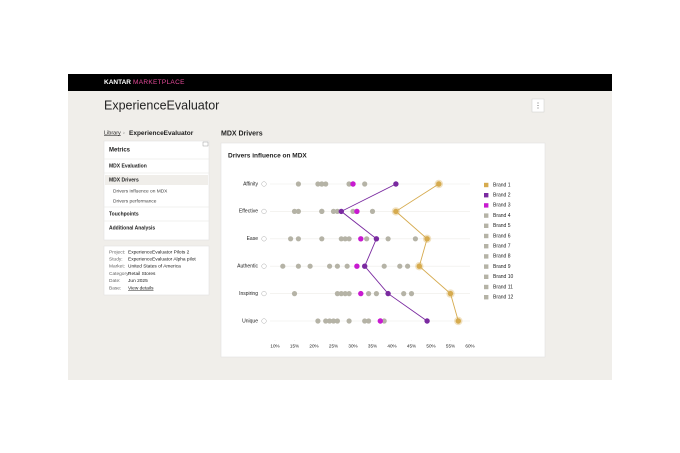  Describe the element at coordinates (430, 346) in the screenshot. I see `x-tick-label: 50%` at that location.